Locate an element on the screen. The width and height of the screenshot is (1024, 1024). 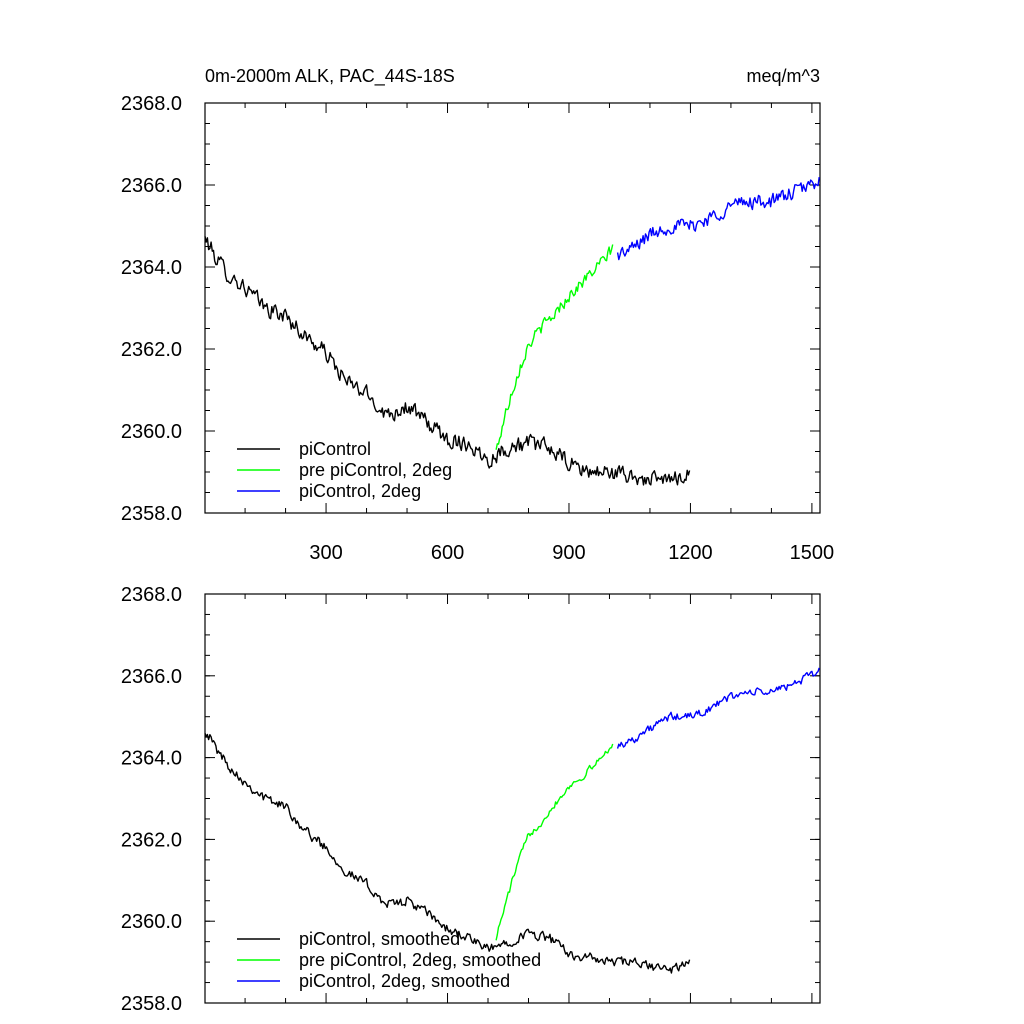
panel-title: 0m-2000m ALK, PAC_44S-18S is located at coordinates (330, 76).